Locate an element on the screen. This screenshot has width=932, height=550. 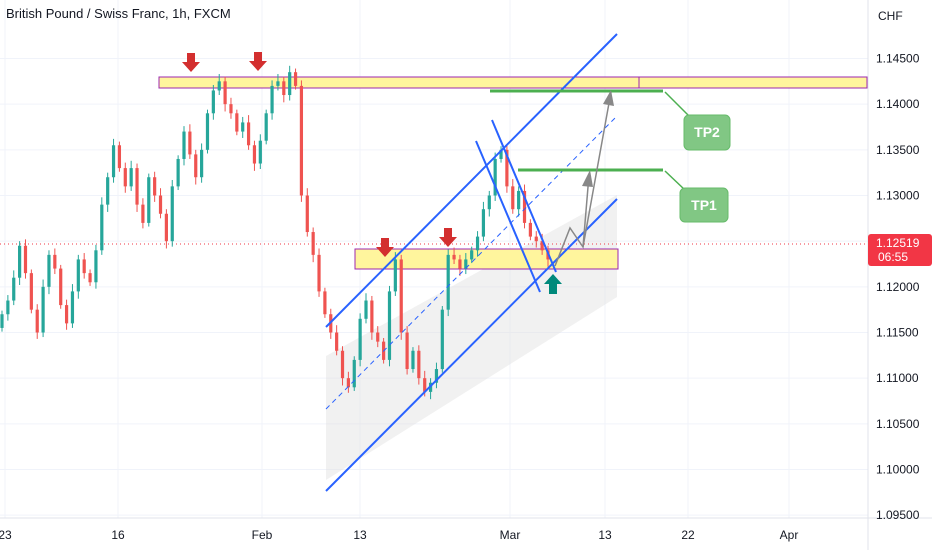
x-tick-label: 22 is located at coordinates (688, 535).